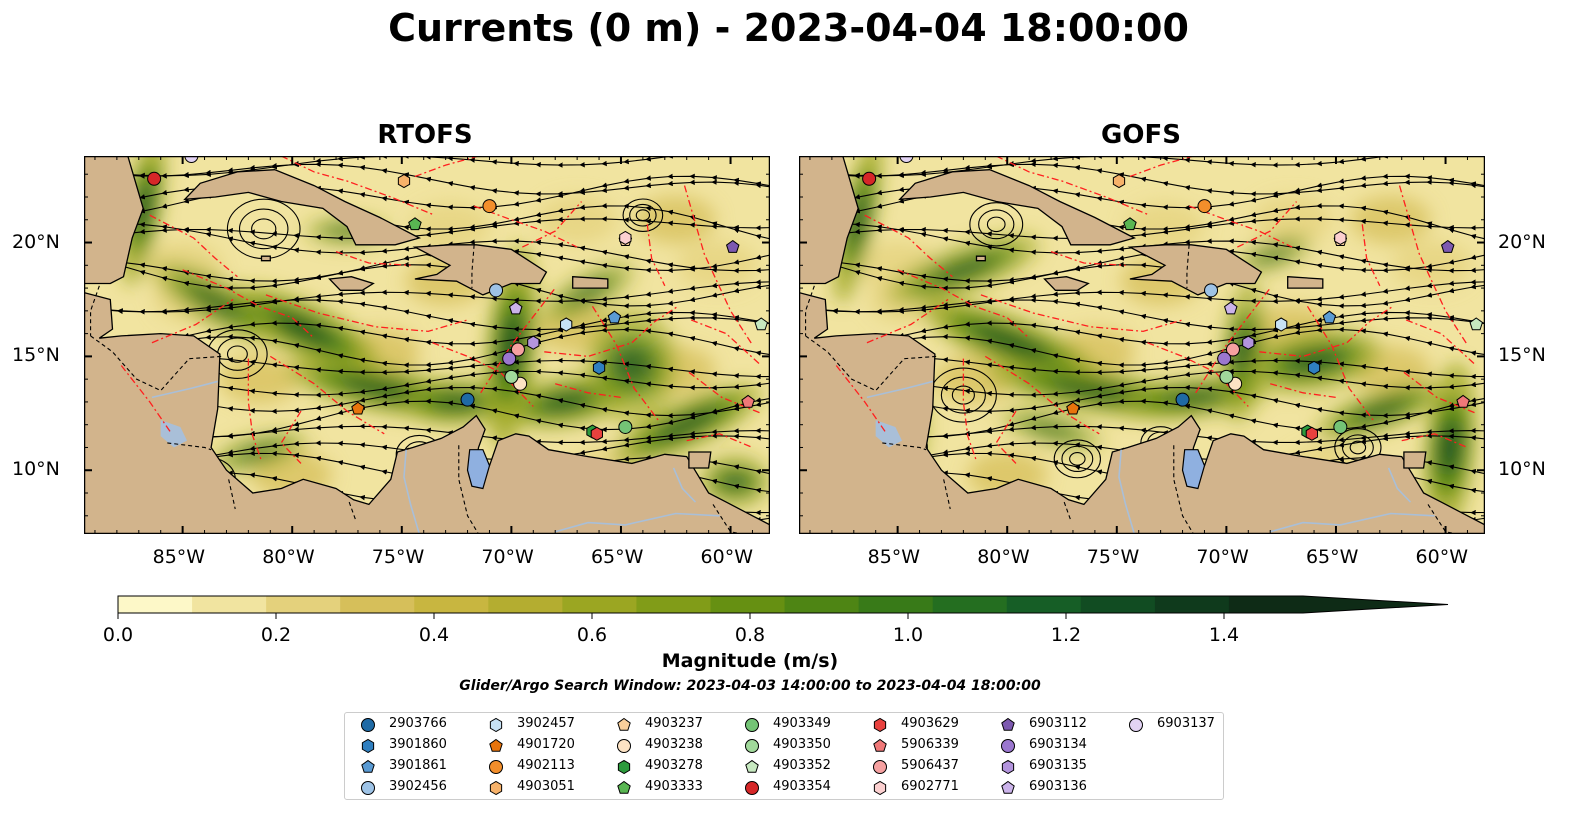 This screenshot has width=1577, height=827. I want to click on colorbar-tick-label: 1.4, so click(1224, 635).